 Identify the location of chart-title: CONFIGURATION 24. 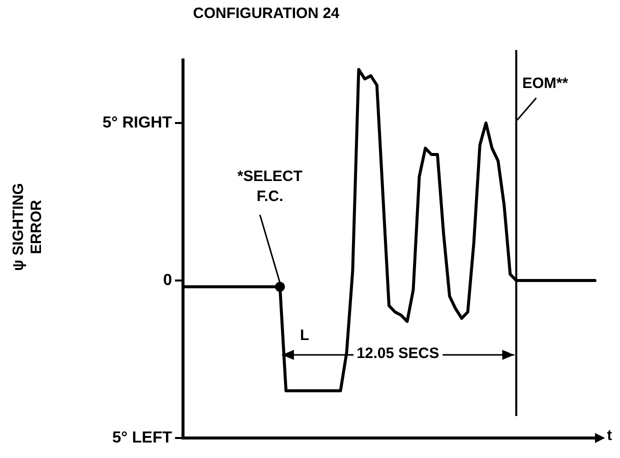
(266, 13).